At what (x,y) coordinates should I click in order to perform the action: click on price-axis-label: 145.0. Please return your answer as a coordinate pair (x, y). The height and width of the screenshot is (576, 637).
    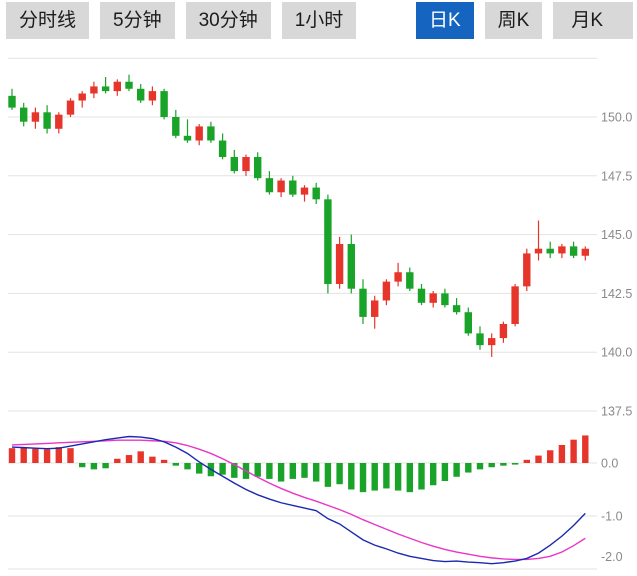
    Looking at the image, I should click on (616, 235).